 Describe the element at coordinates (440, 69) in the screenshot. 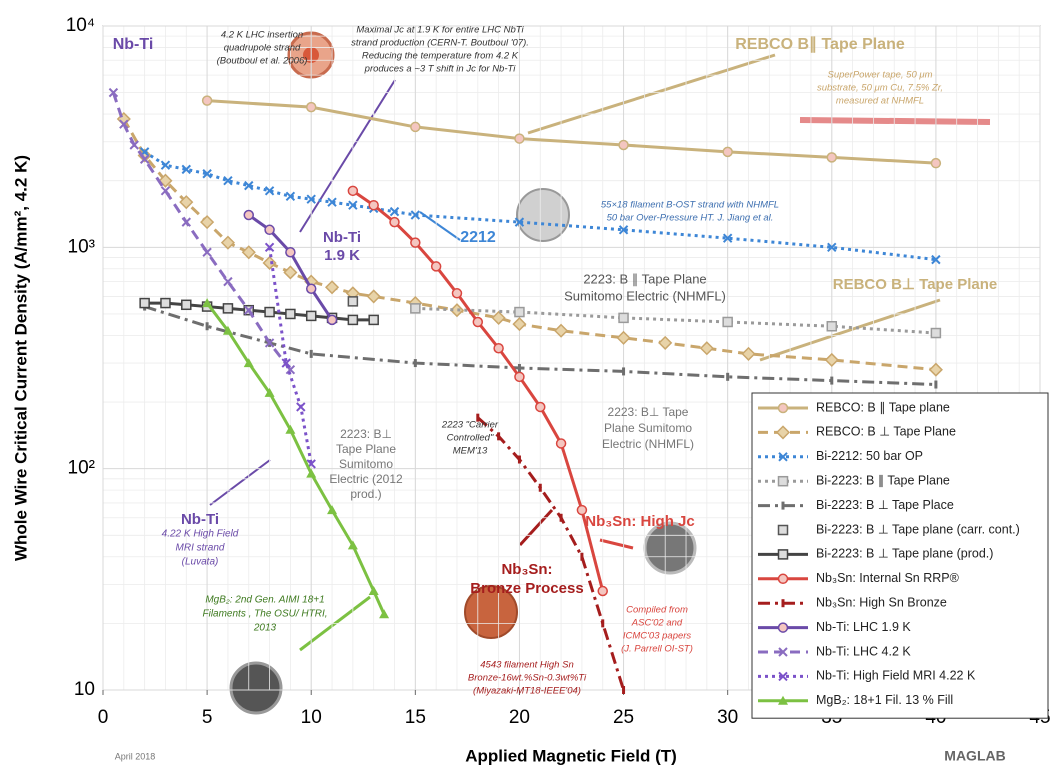

I see `annotation: produces a ~3 T shift in Jc for Nb-Ti` at that location.